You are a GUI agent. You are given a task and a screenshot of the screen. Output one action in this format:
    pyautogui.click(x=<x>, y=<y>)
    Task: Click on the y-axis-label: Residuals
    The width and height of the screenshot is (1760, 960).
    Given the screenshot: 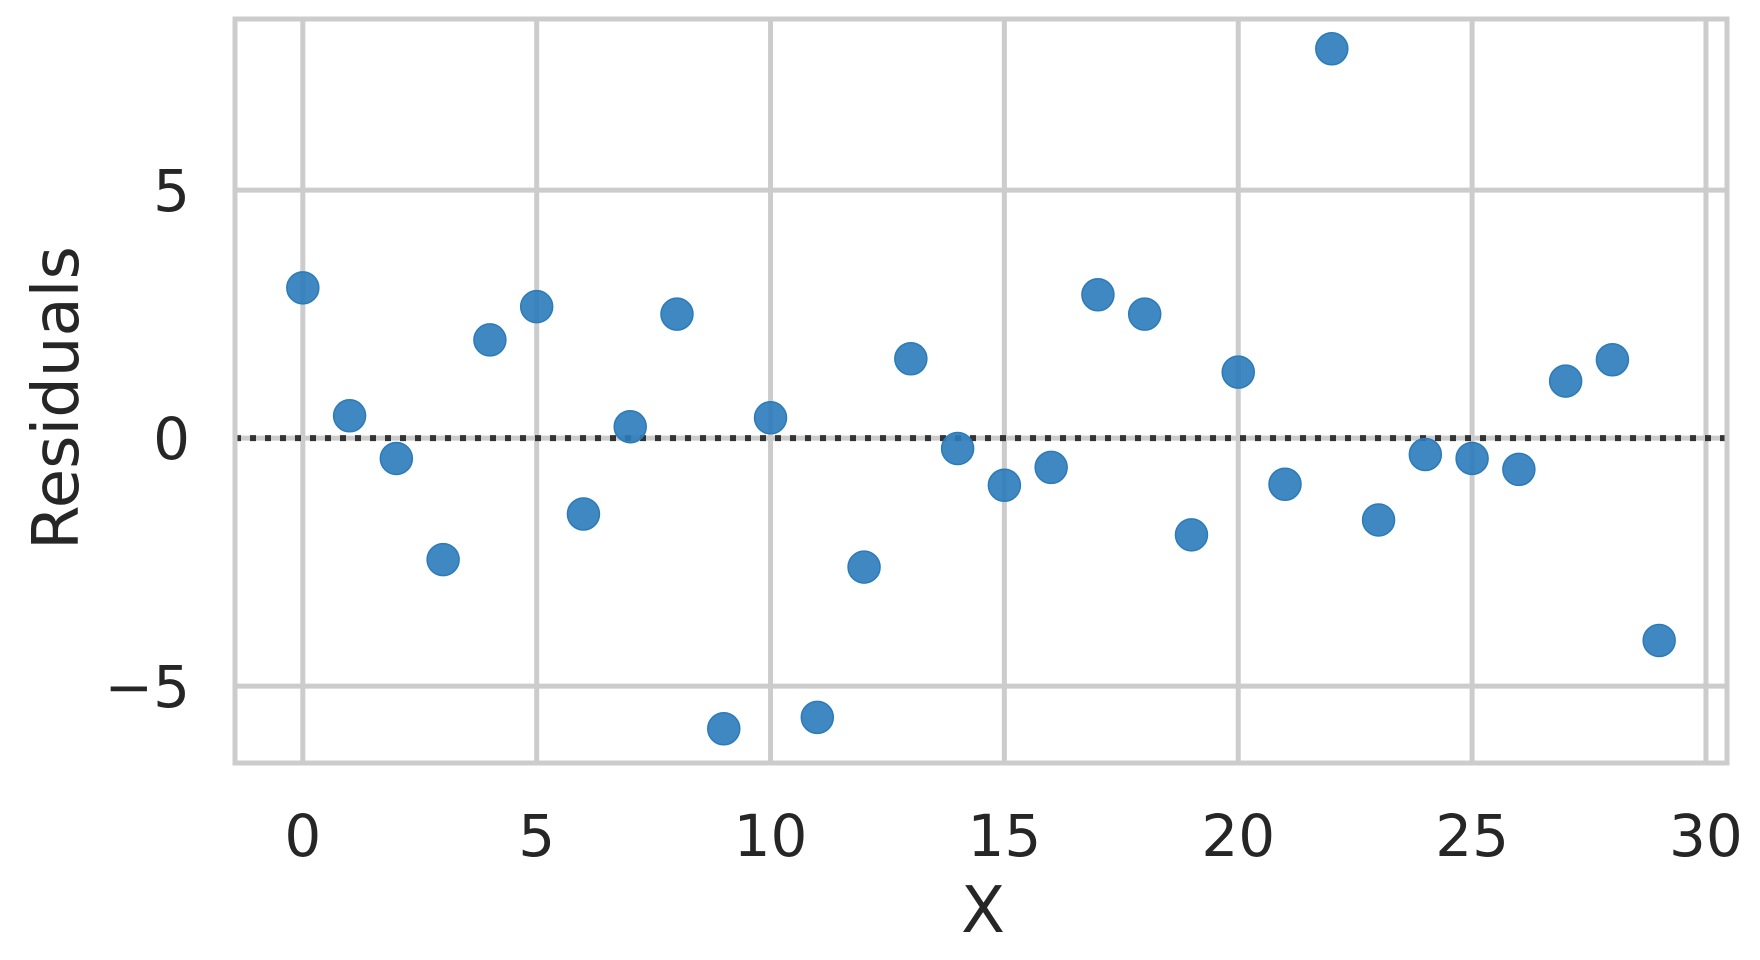 What is the action you would take?
    pyautogui.click(x=57, y=398)
    